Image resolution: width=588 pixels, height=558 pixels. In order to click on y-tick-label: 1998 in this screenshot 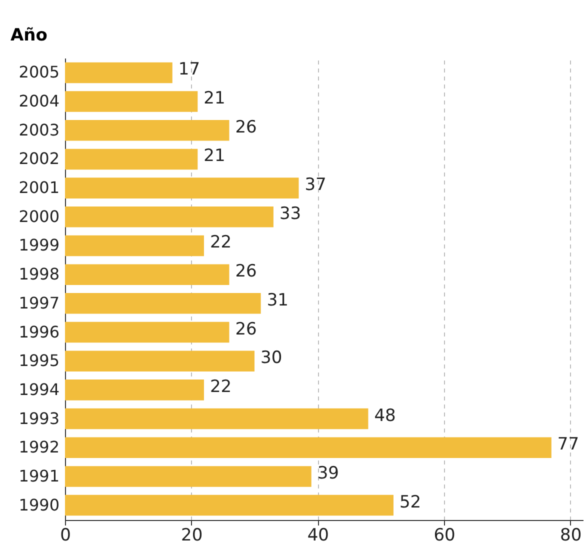, I will do `click(39, 274)`.